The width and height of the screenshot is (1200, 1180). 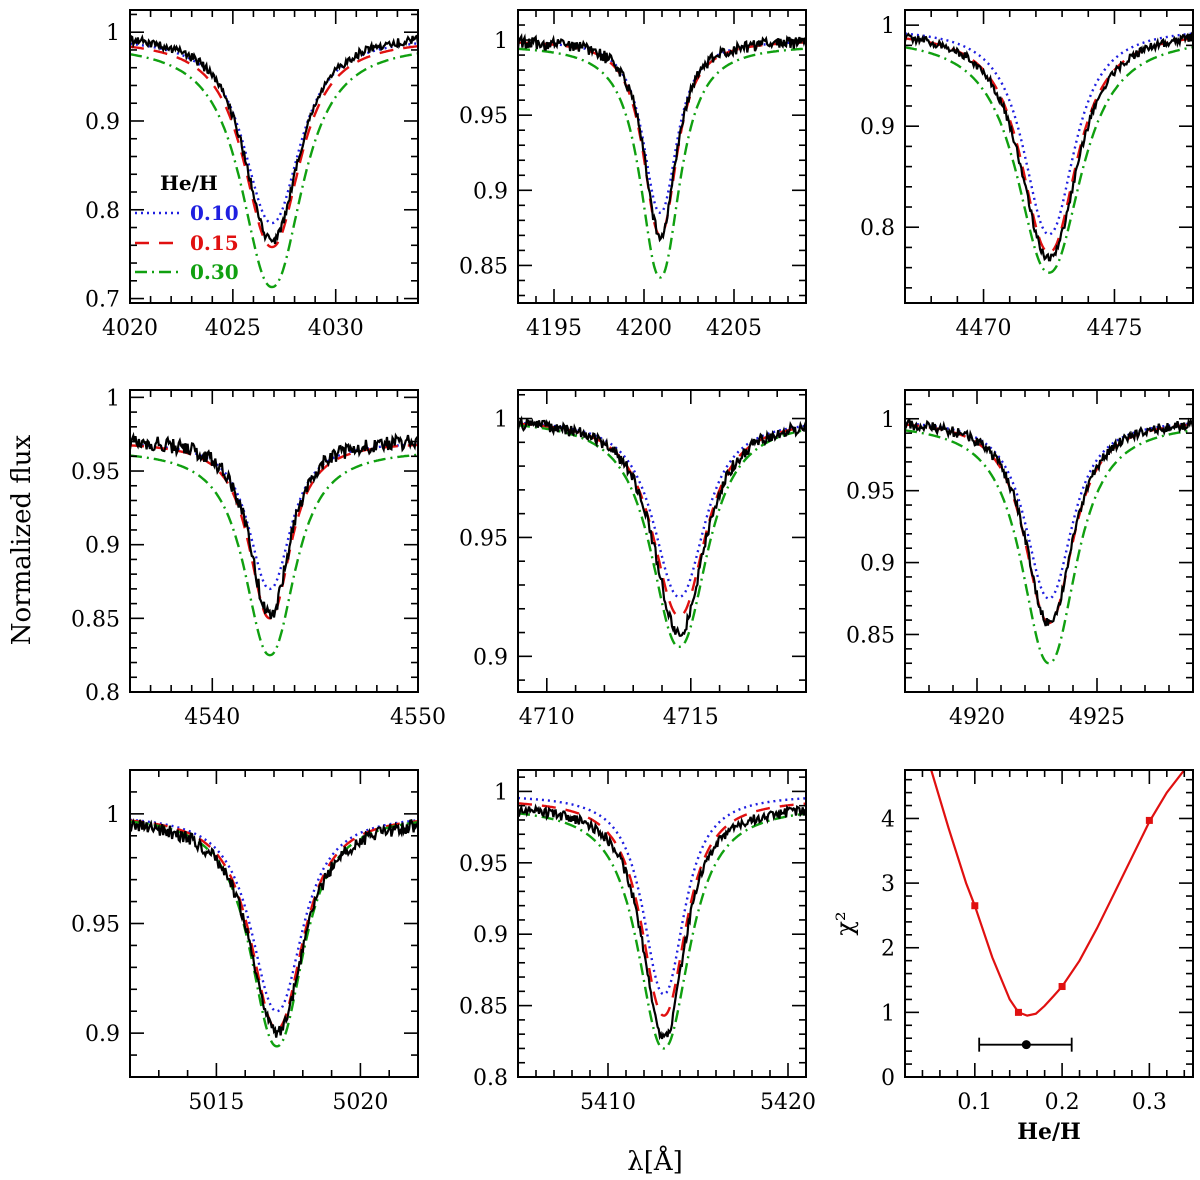 What do you see at coordinates (214, 272) in the screenshot?
I see `legend-label-2: 0.30` at bounding box center [214, 272].